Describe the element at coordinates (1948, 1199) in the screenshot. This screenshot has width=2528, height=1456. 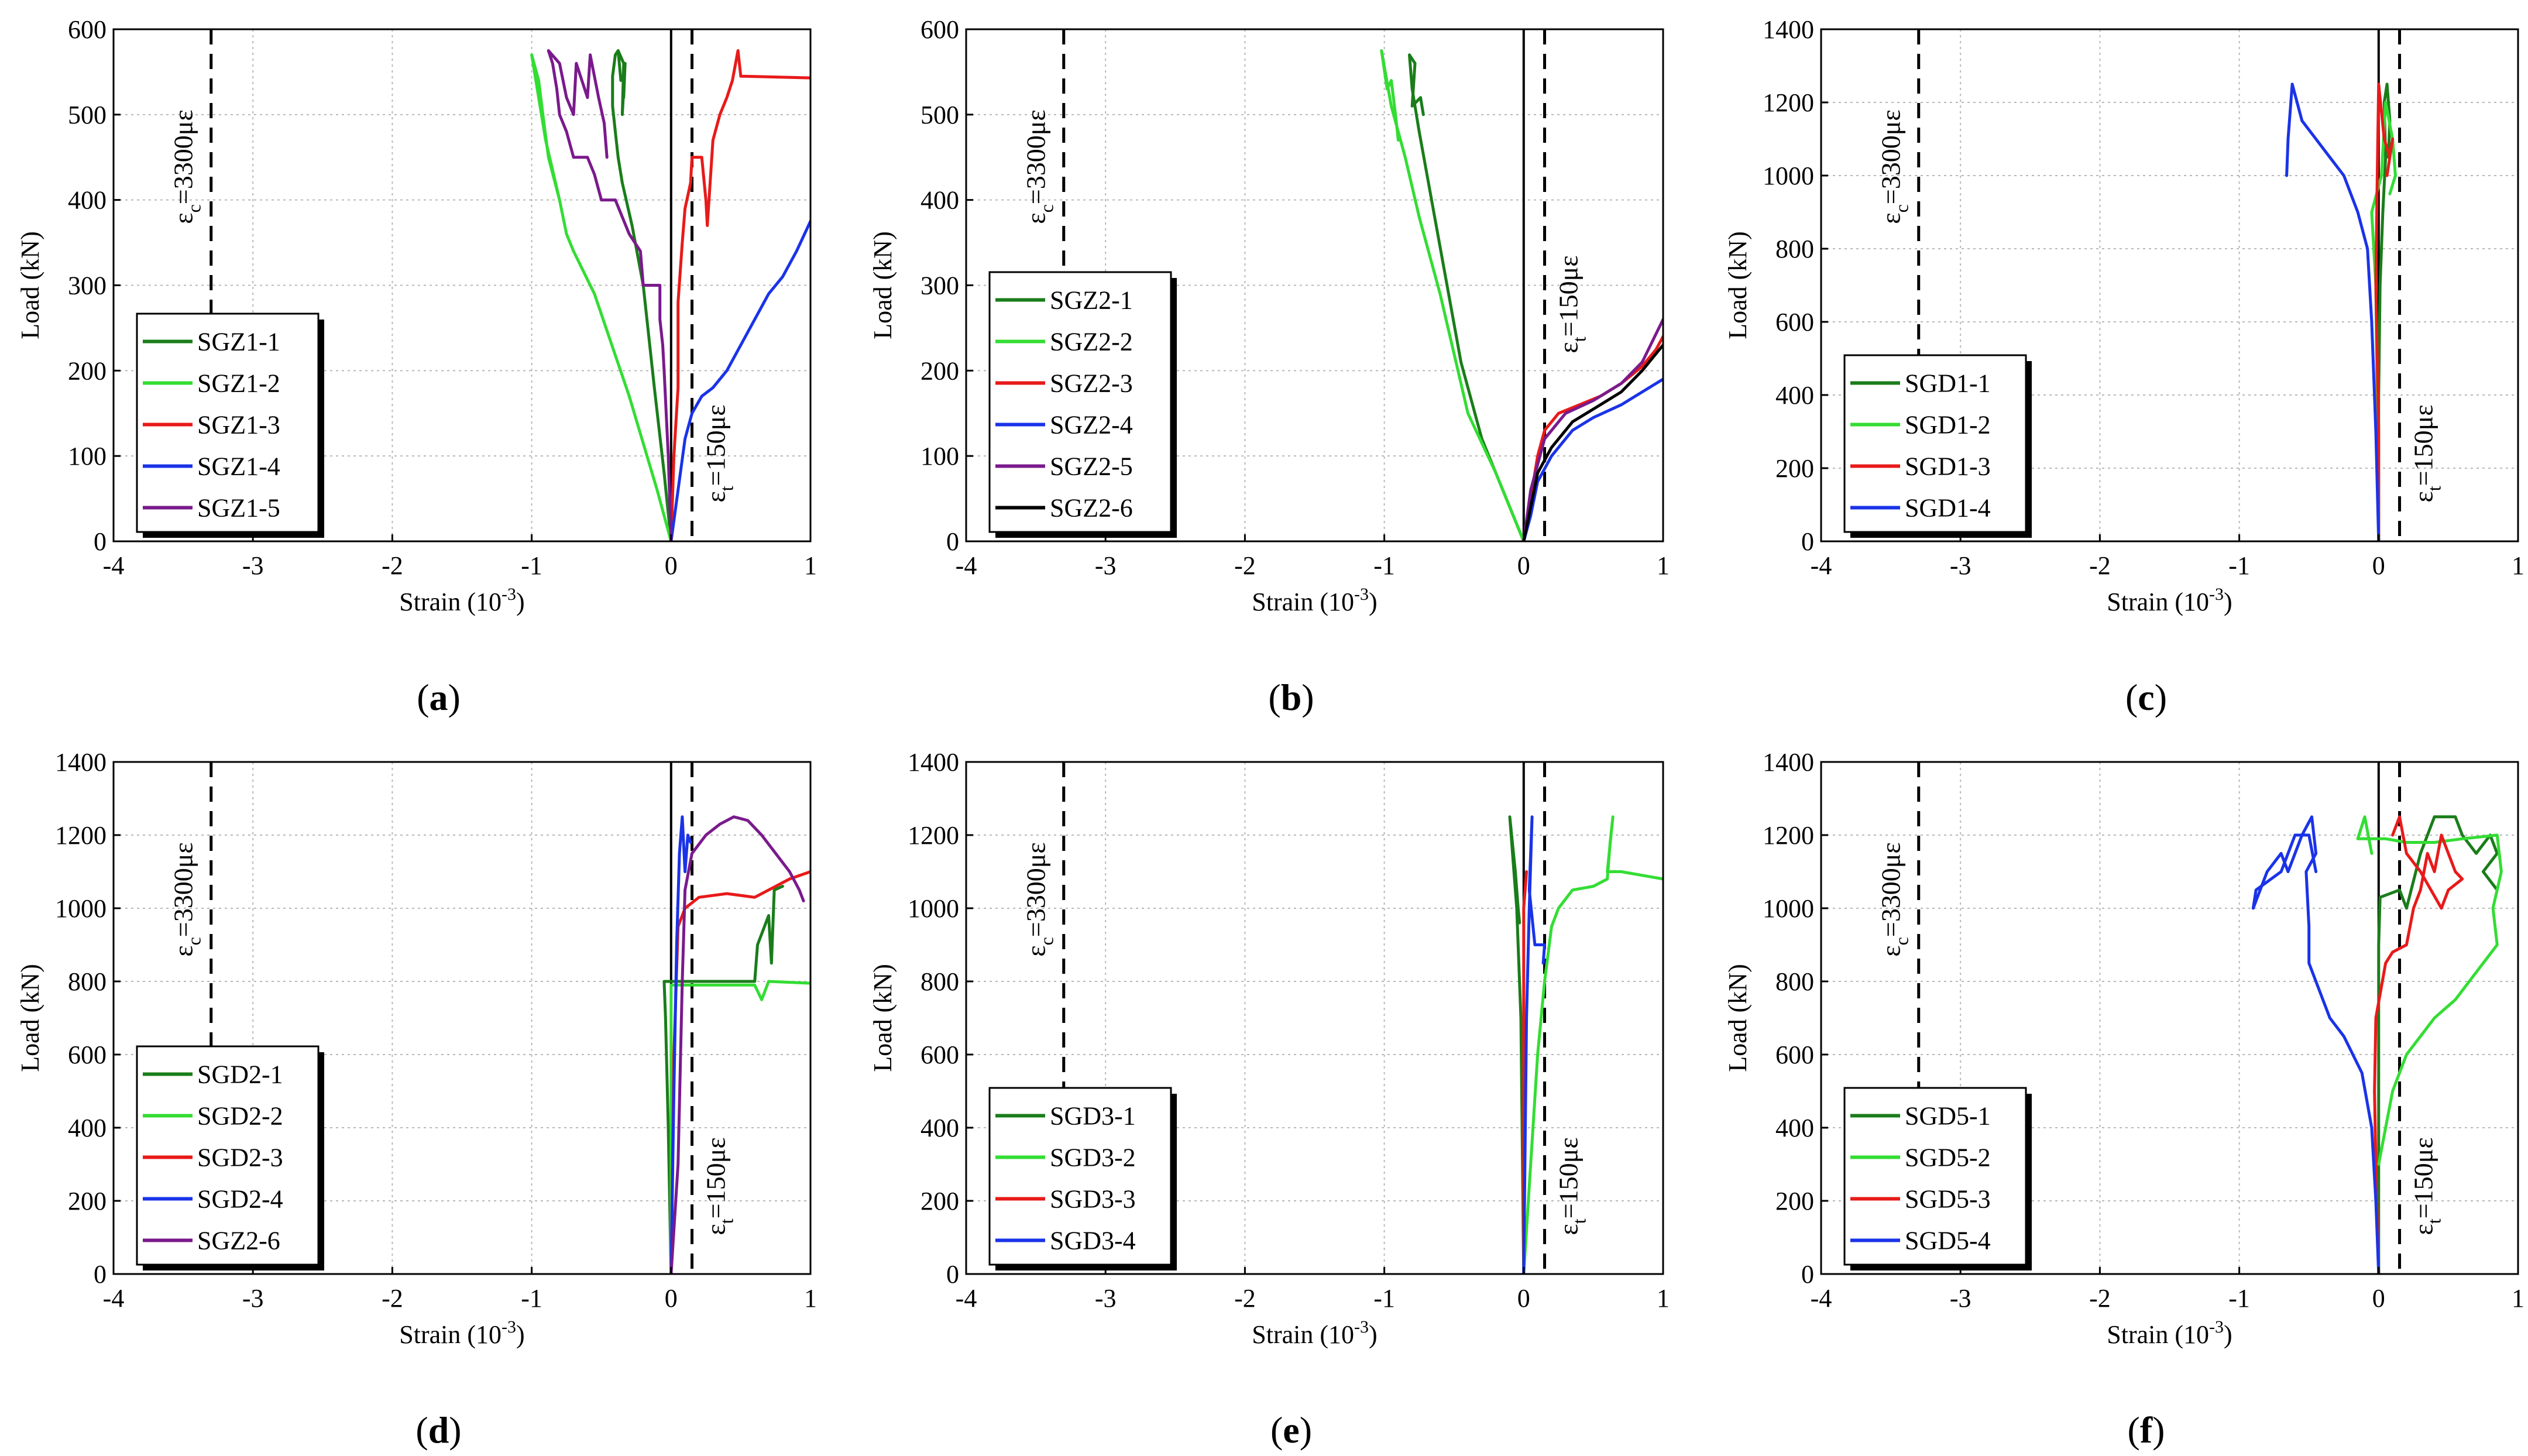
I see `legend-label: SGD5-3` at that location.